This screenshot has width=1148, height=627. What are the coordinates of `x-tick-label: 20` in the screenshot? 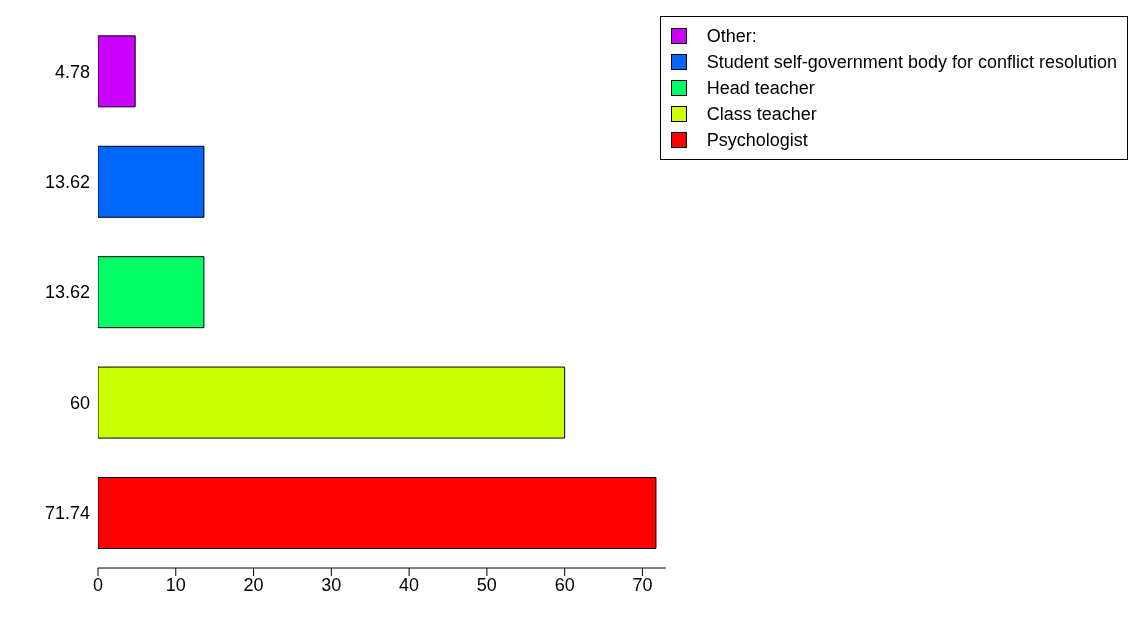 It's located at (253, 584).